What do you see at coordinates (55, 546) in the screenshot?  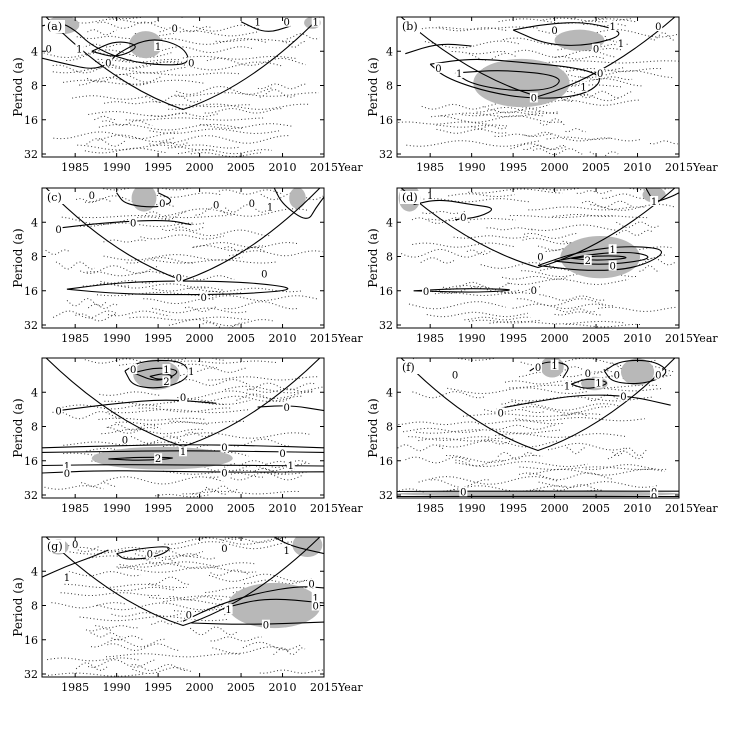 I see `panel-label: (g)` at bounding box center [55, 546].